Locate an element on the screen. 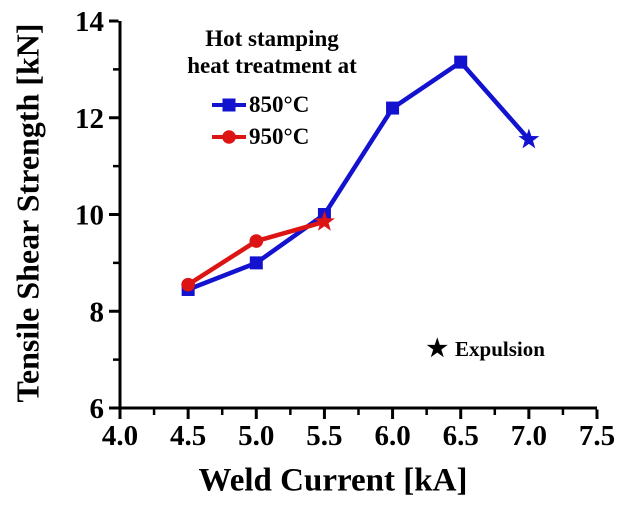 The height and width of the screenshot is (514, 635). legend-title-line1: Hot stamping is located at coordinates (272, 38).